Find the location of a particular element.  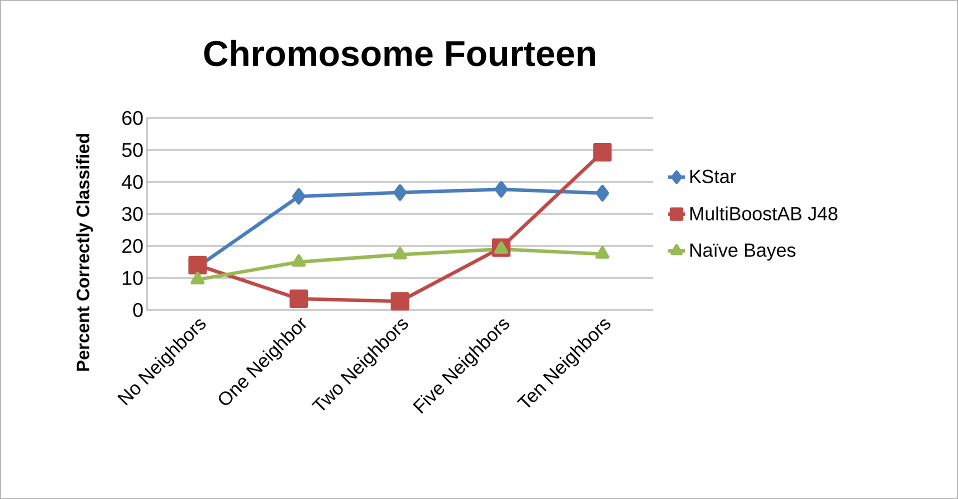

y-tick-label: 50 is located at coordinates (132, 150).